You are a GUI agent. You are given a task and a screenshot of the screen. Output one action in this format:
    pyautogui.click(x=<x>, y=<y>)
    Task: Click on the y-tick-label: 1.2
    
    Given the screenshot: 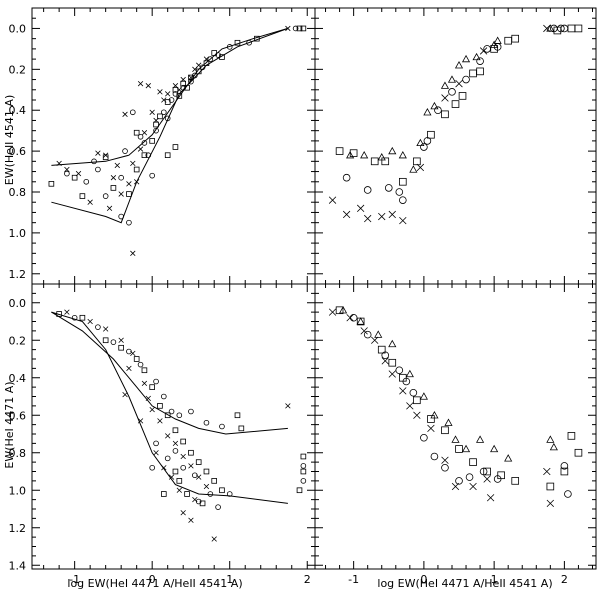 What is the action you would take?
    pyautogui.click(x=18, y=274)
    